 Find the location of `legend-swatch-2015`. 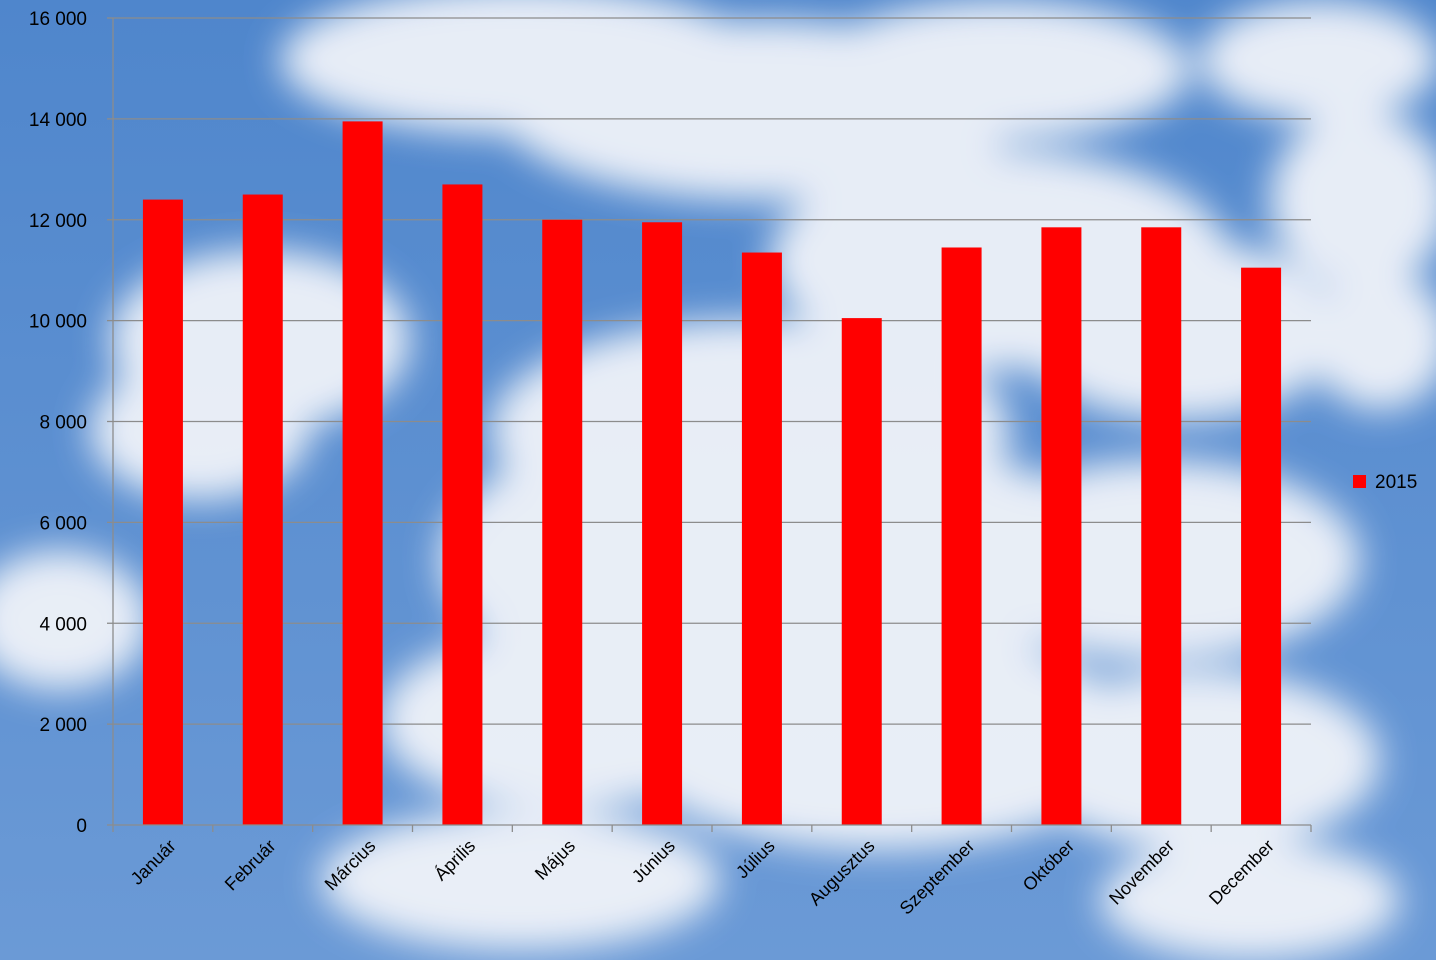

legend-swatch-2015 is located at coordinates (1359, 481).